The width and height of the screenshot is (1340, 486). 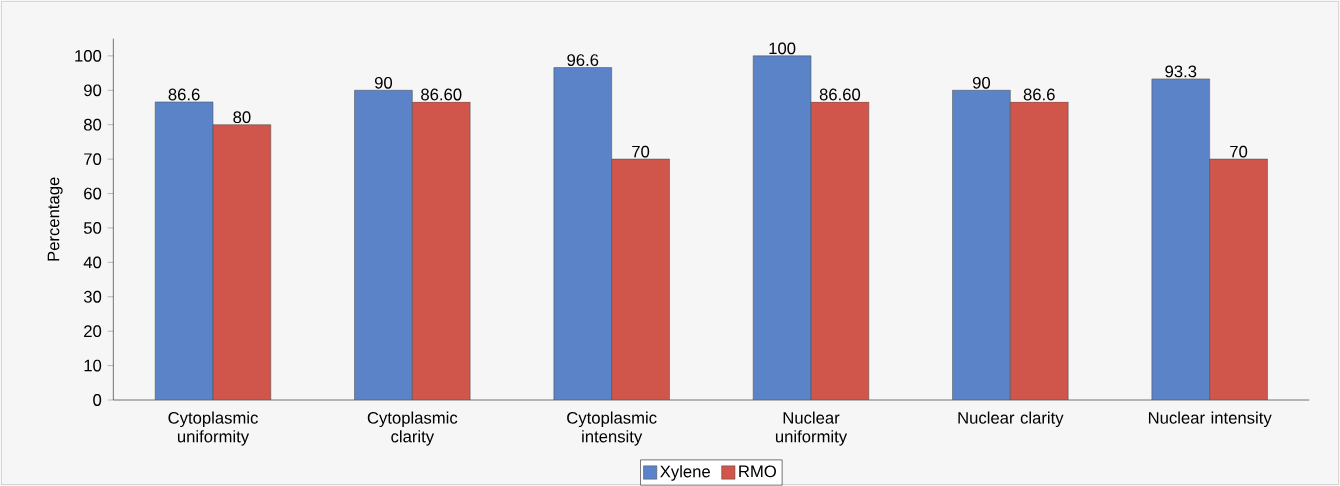 I want to click on x-tick-label: Nuclear clarity, so click(x=1011, y=419).